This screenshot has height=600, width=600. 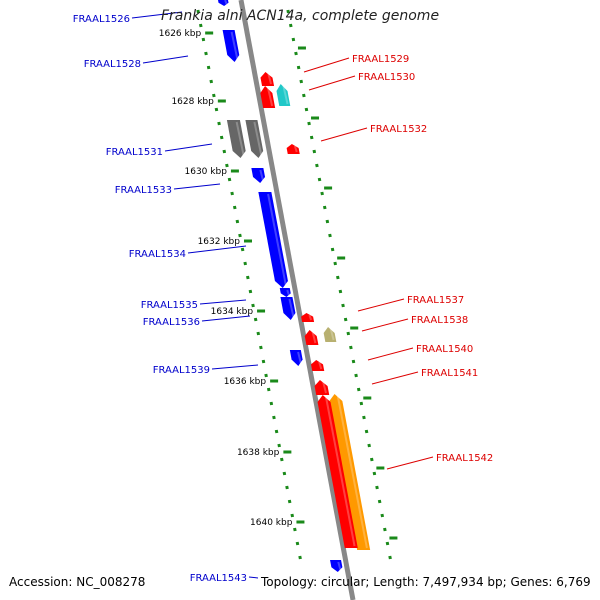 I want to click on gene-fraal1535, so click(x=285, y=292).